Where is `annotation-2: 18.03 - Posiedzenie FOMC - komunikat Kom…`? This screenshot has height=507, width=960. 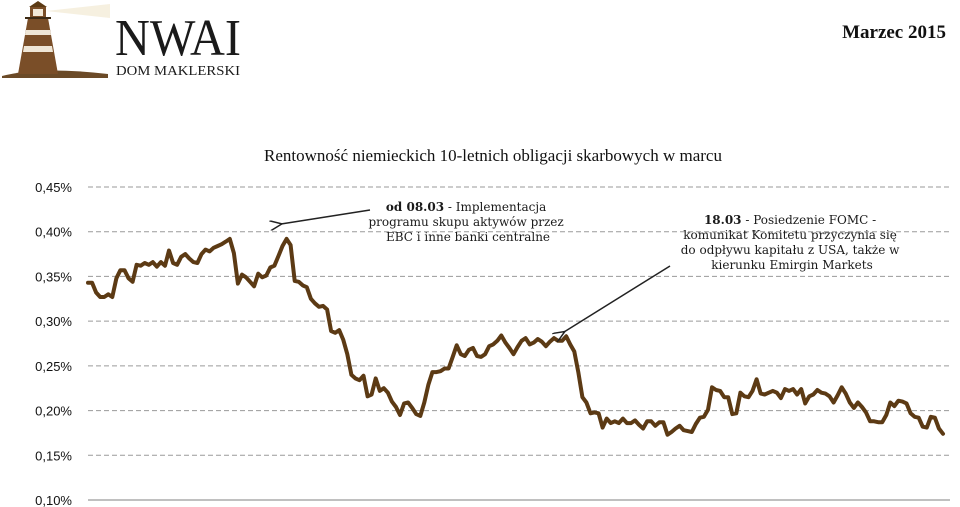 annotation-2: 18.03 - Posiedzenie FOMC - komunikat Kom… is located at coordinates (792, 242).